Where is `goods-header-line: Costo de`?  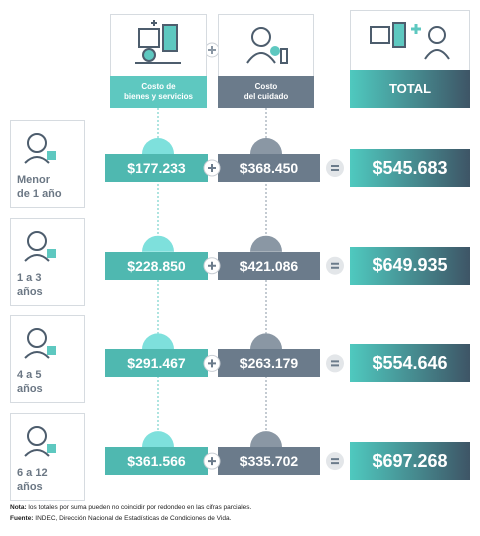 goods-header-line: Costo de is located at coordinates (158, 86).